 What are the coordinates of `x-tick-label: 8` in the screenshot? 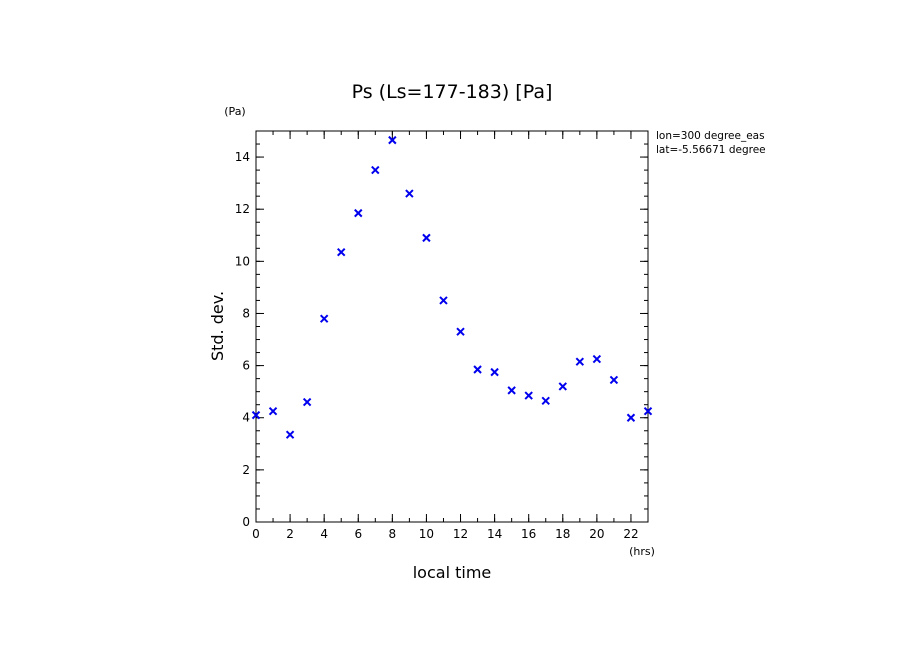 It's located at (393, 534).